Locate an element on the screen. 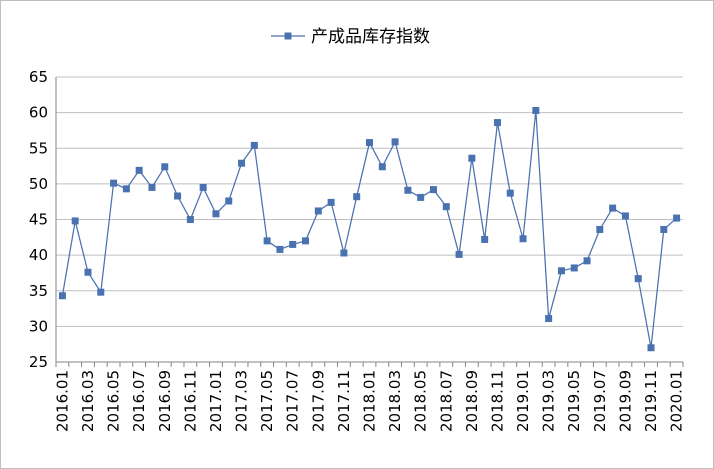  x-tick-label: 2017.03 is located at coordinates (242, 401).